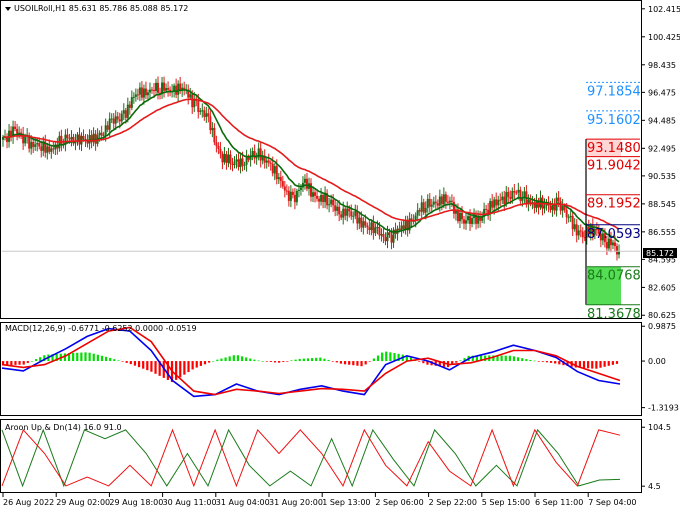 The image size is (680, 510). I want to click on y-tick-label: 84.595, so click(662, 259).